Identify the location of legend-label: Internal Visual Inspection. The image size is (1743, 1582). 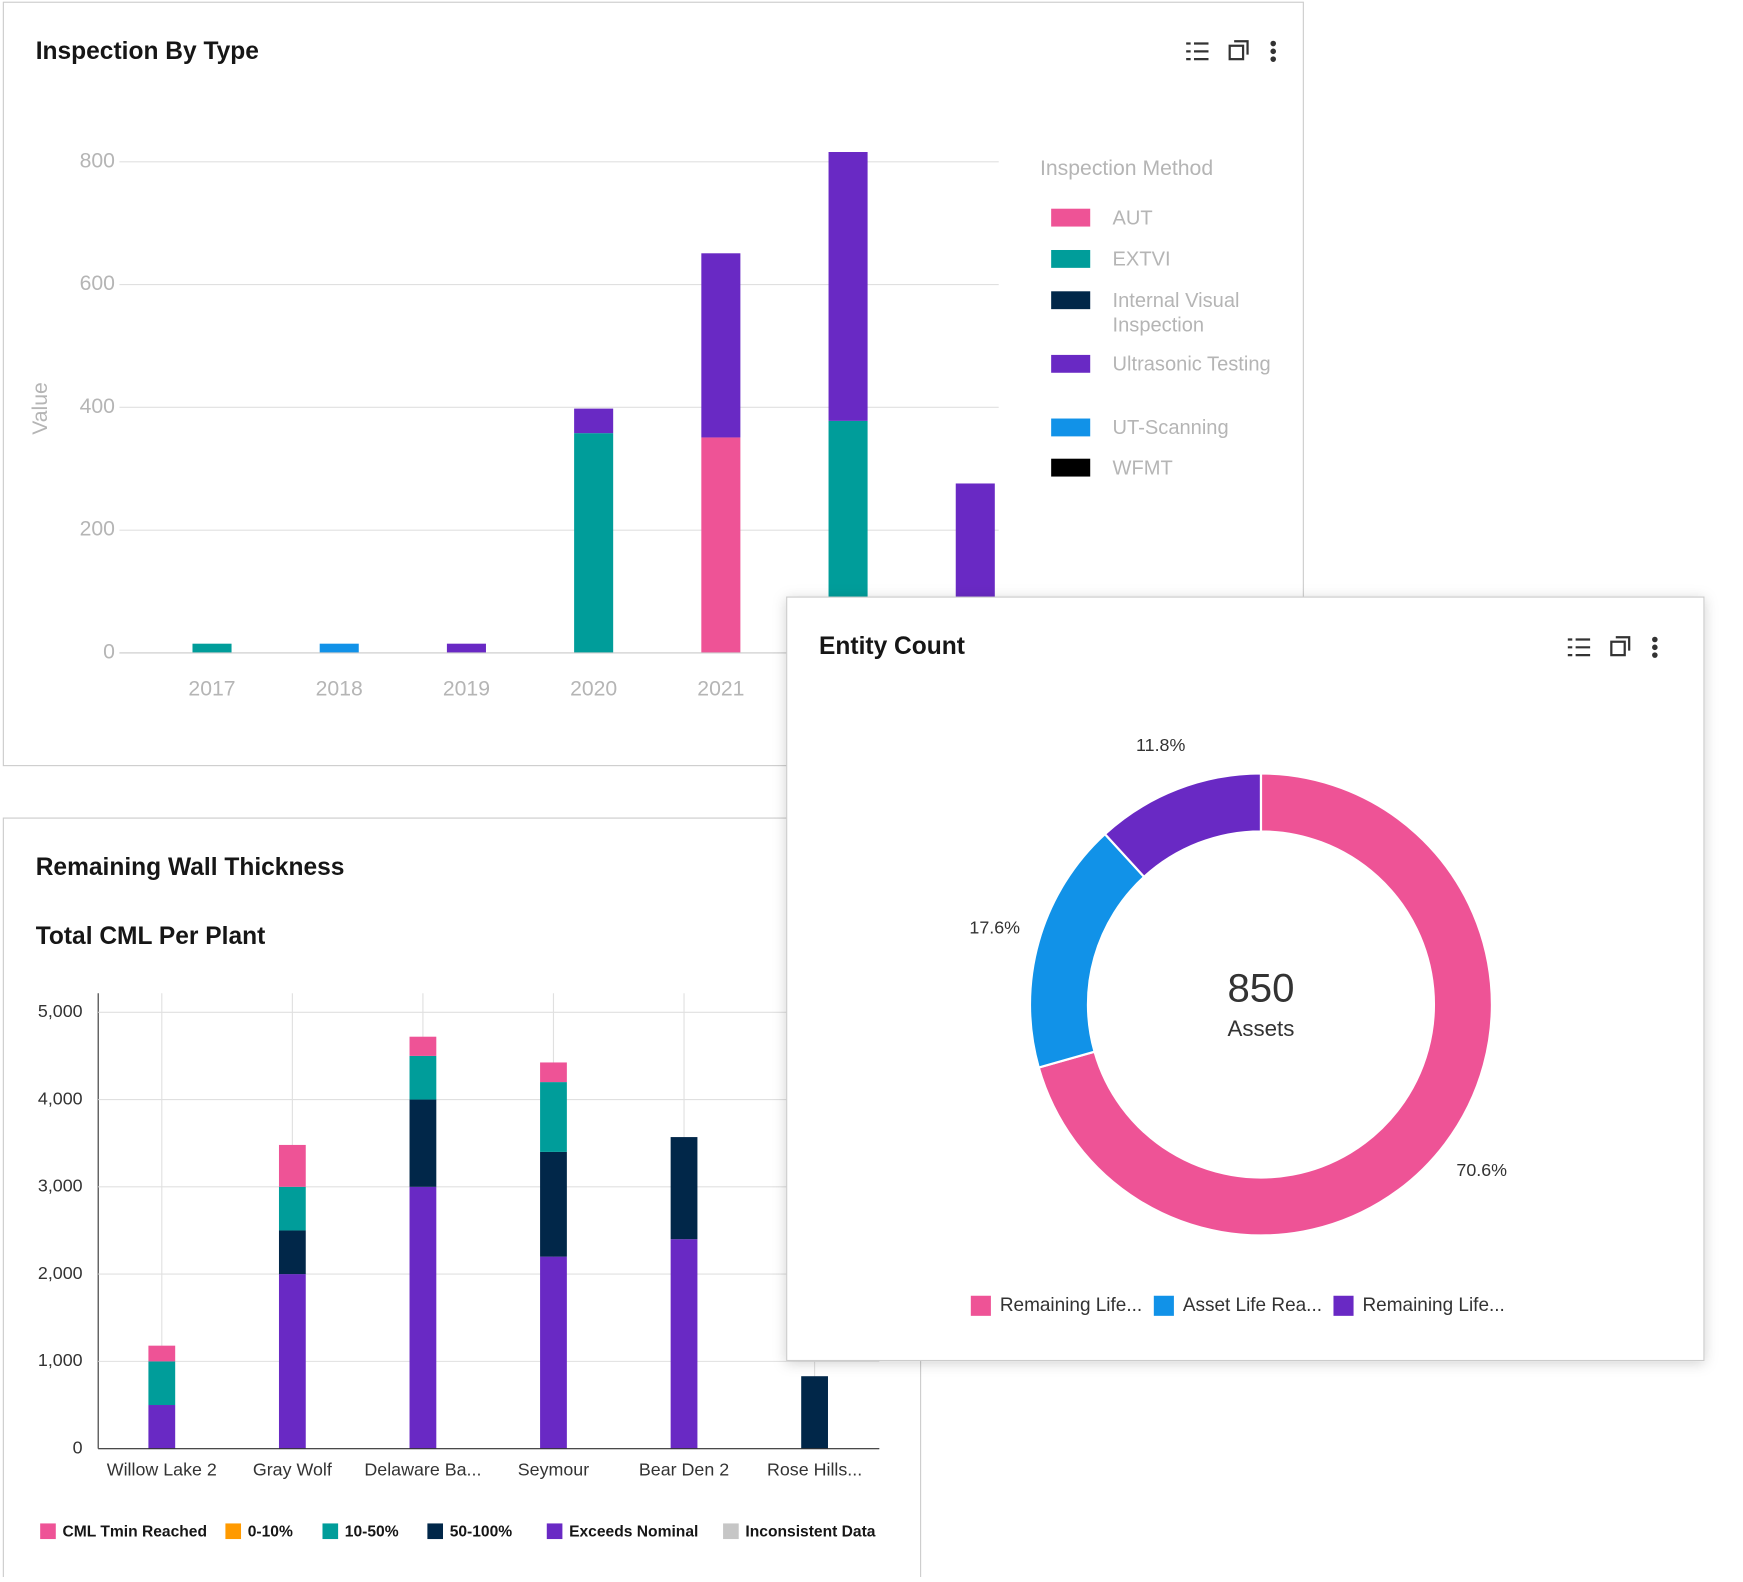
(1176, 312).